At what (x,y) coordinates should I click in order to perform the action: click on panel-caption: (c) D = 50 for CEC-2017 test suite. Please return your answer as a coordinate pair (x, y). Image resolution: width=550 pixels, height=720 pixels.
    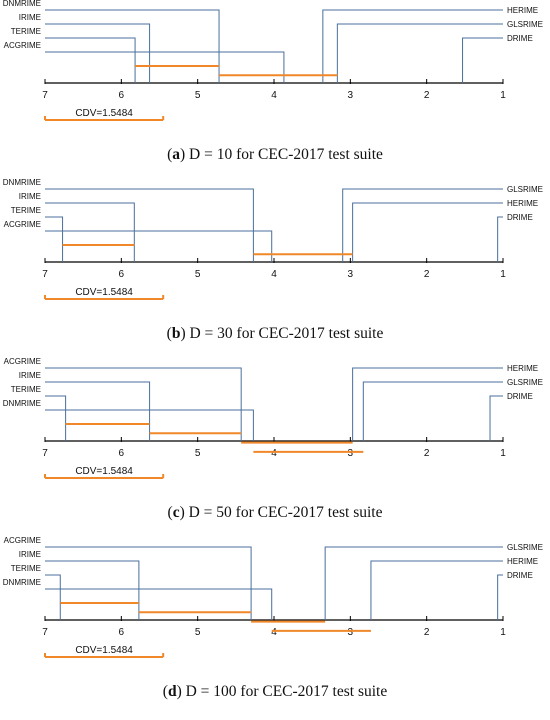
    Looking at the image, I should click on (275, 512).